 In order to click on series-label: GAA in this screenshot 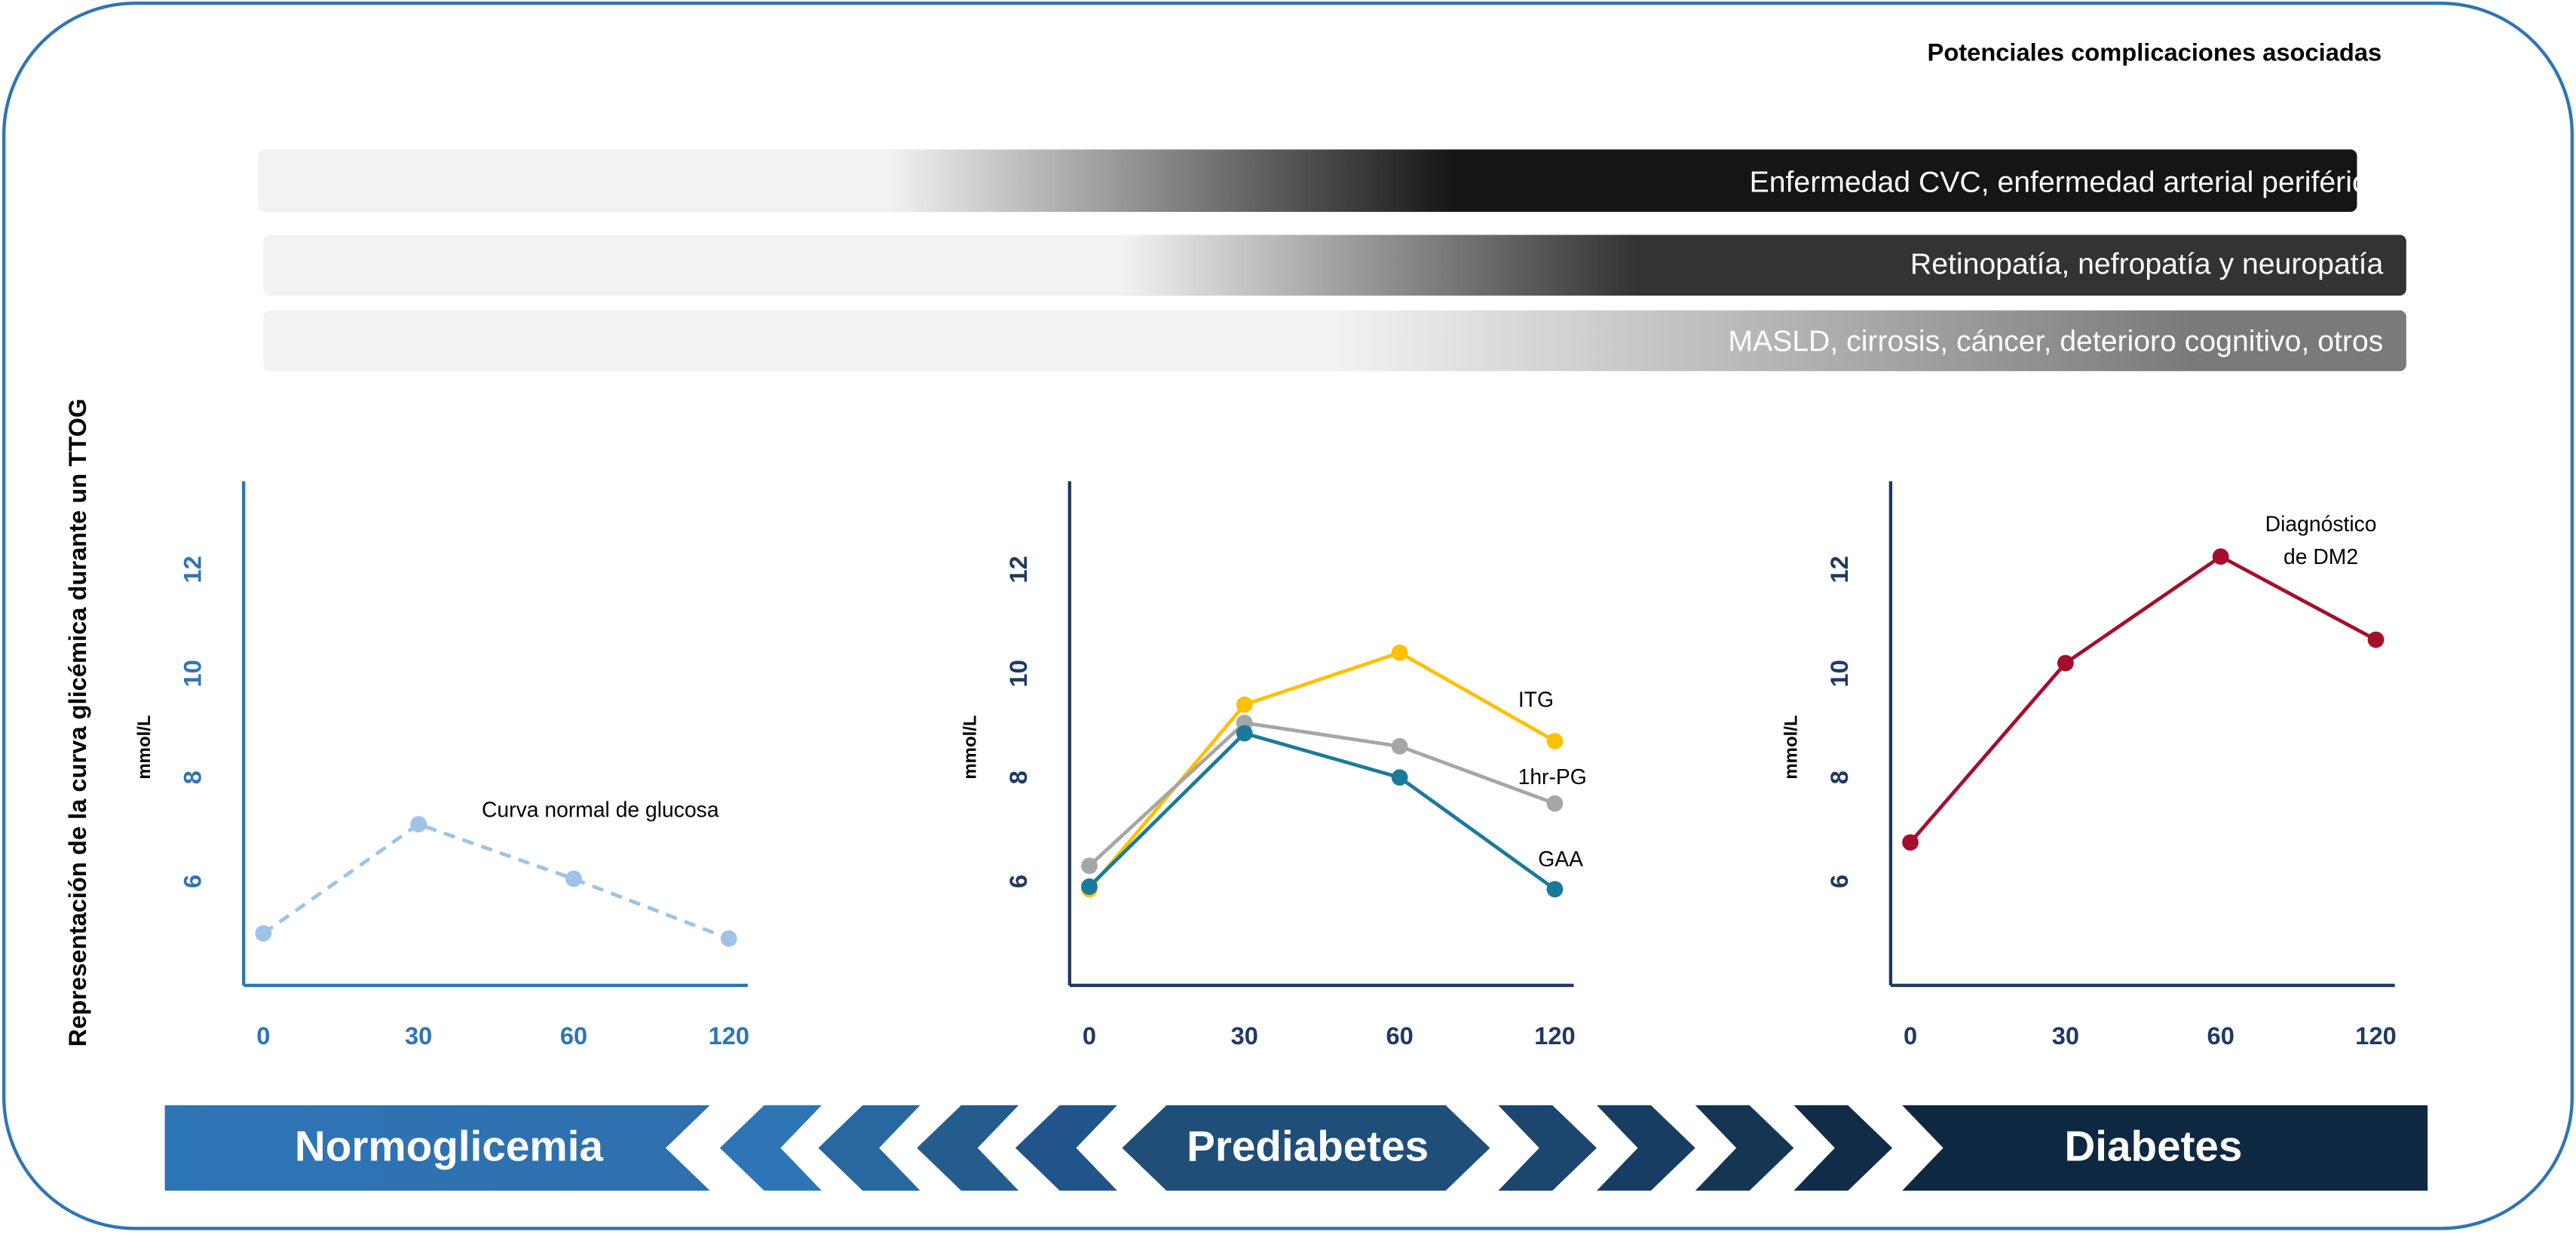, I will do `click(1560, 859)`.